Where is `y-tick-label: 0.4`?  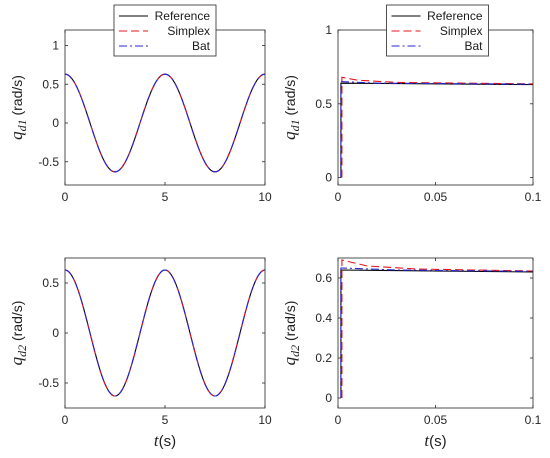 y-tick-label: 0.4 is located at coordinates (323, 318).